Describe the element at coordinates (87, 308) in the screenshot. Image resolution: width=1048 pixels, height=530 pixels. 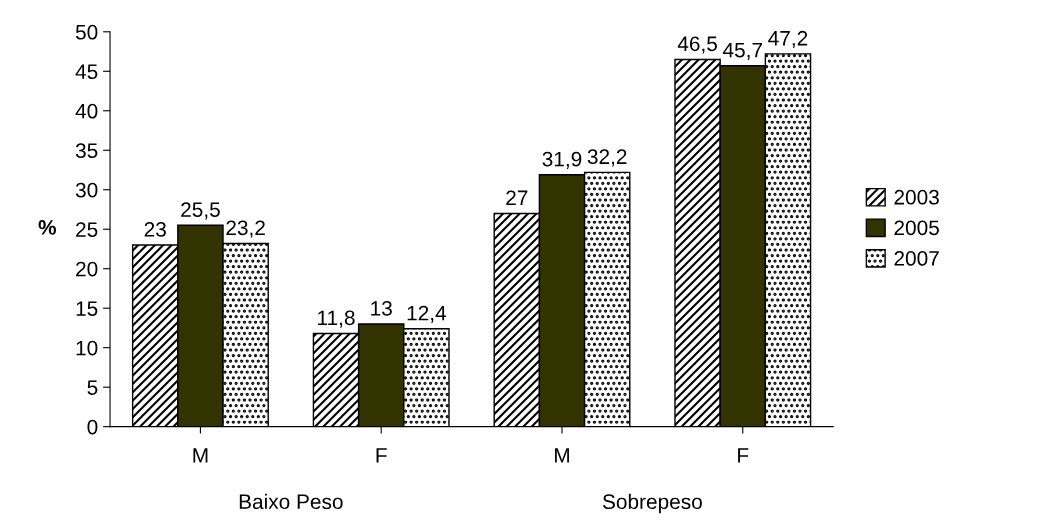
I see `y-tick-label: 15` at that location.